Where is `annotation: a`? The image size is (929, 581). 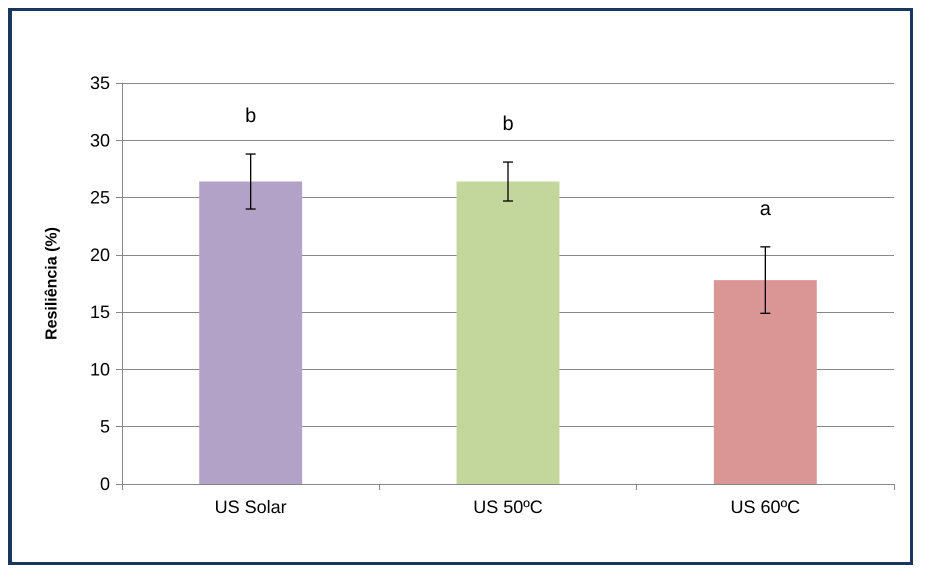
annotation: a is located at coordinates (766, 209).